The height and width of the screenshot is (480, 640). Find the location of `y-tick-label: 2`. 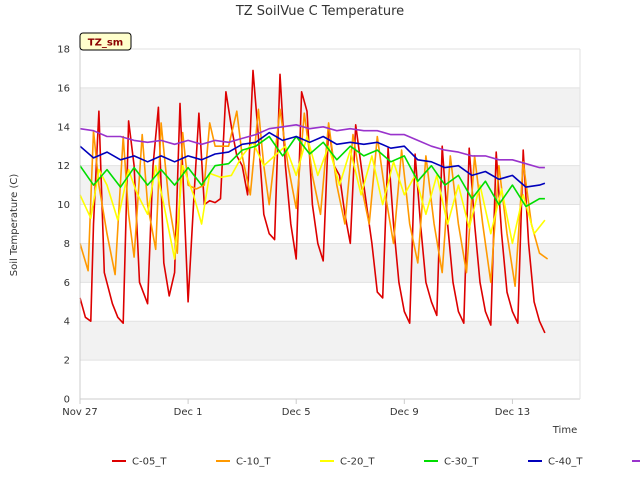

y-tick-label: 2 is located at coordinates (67, 361).